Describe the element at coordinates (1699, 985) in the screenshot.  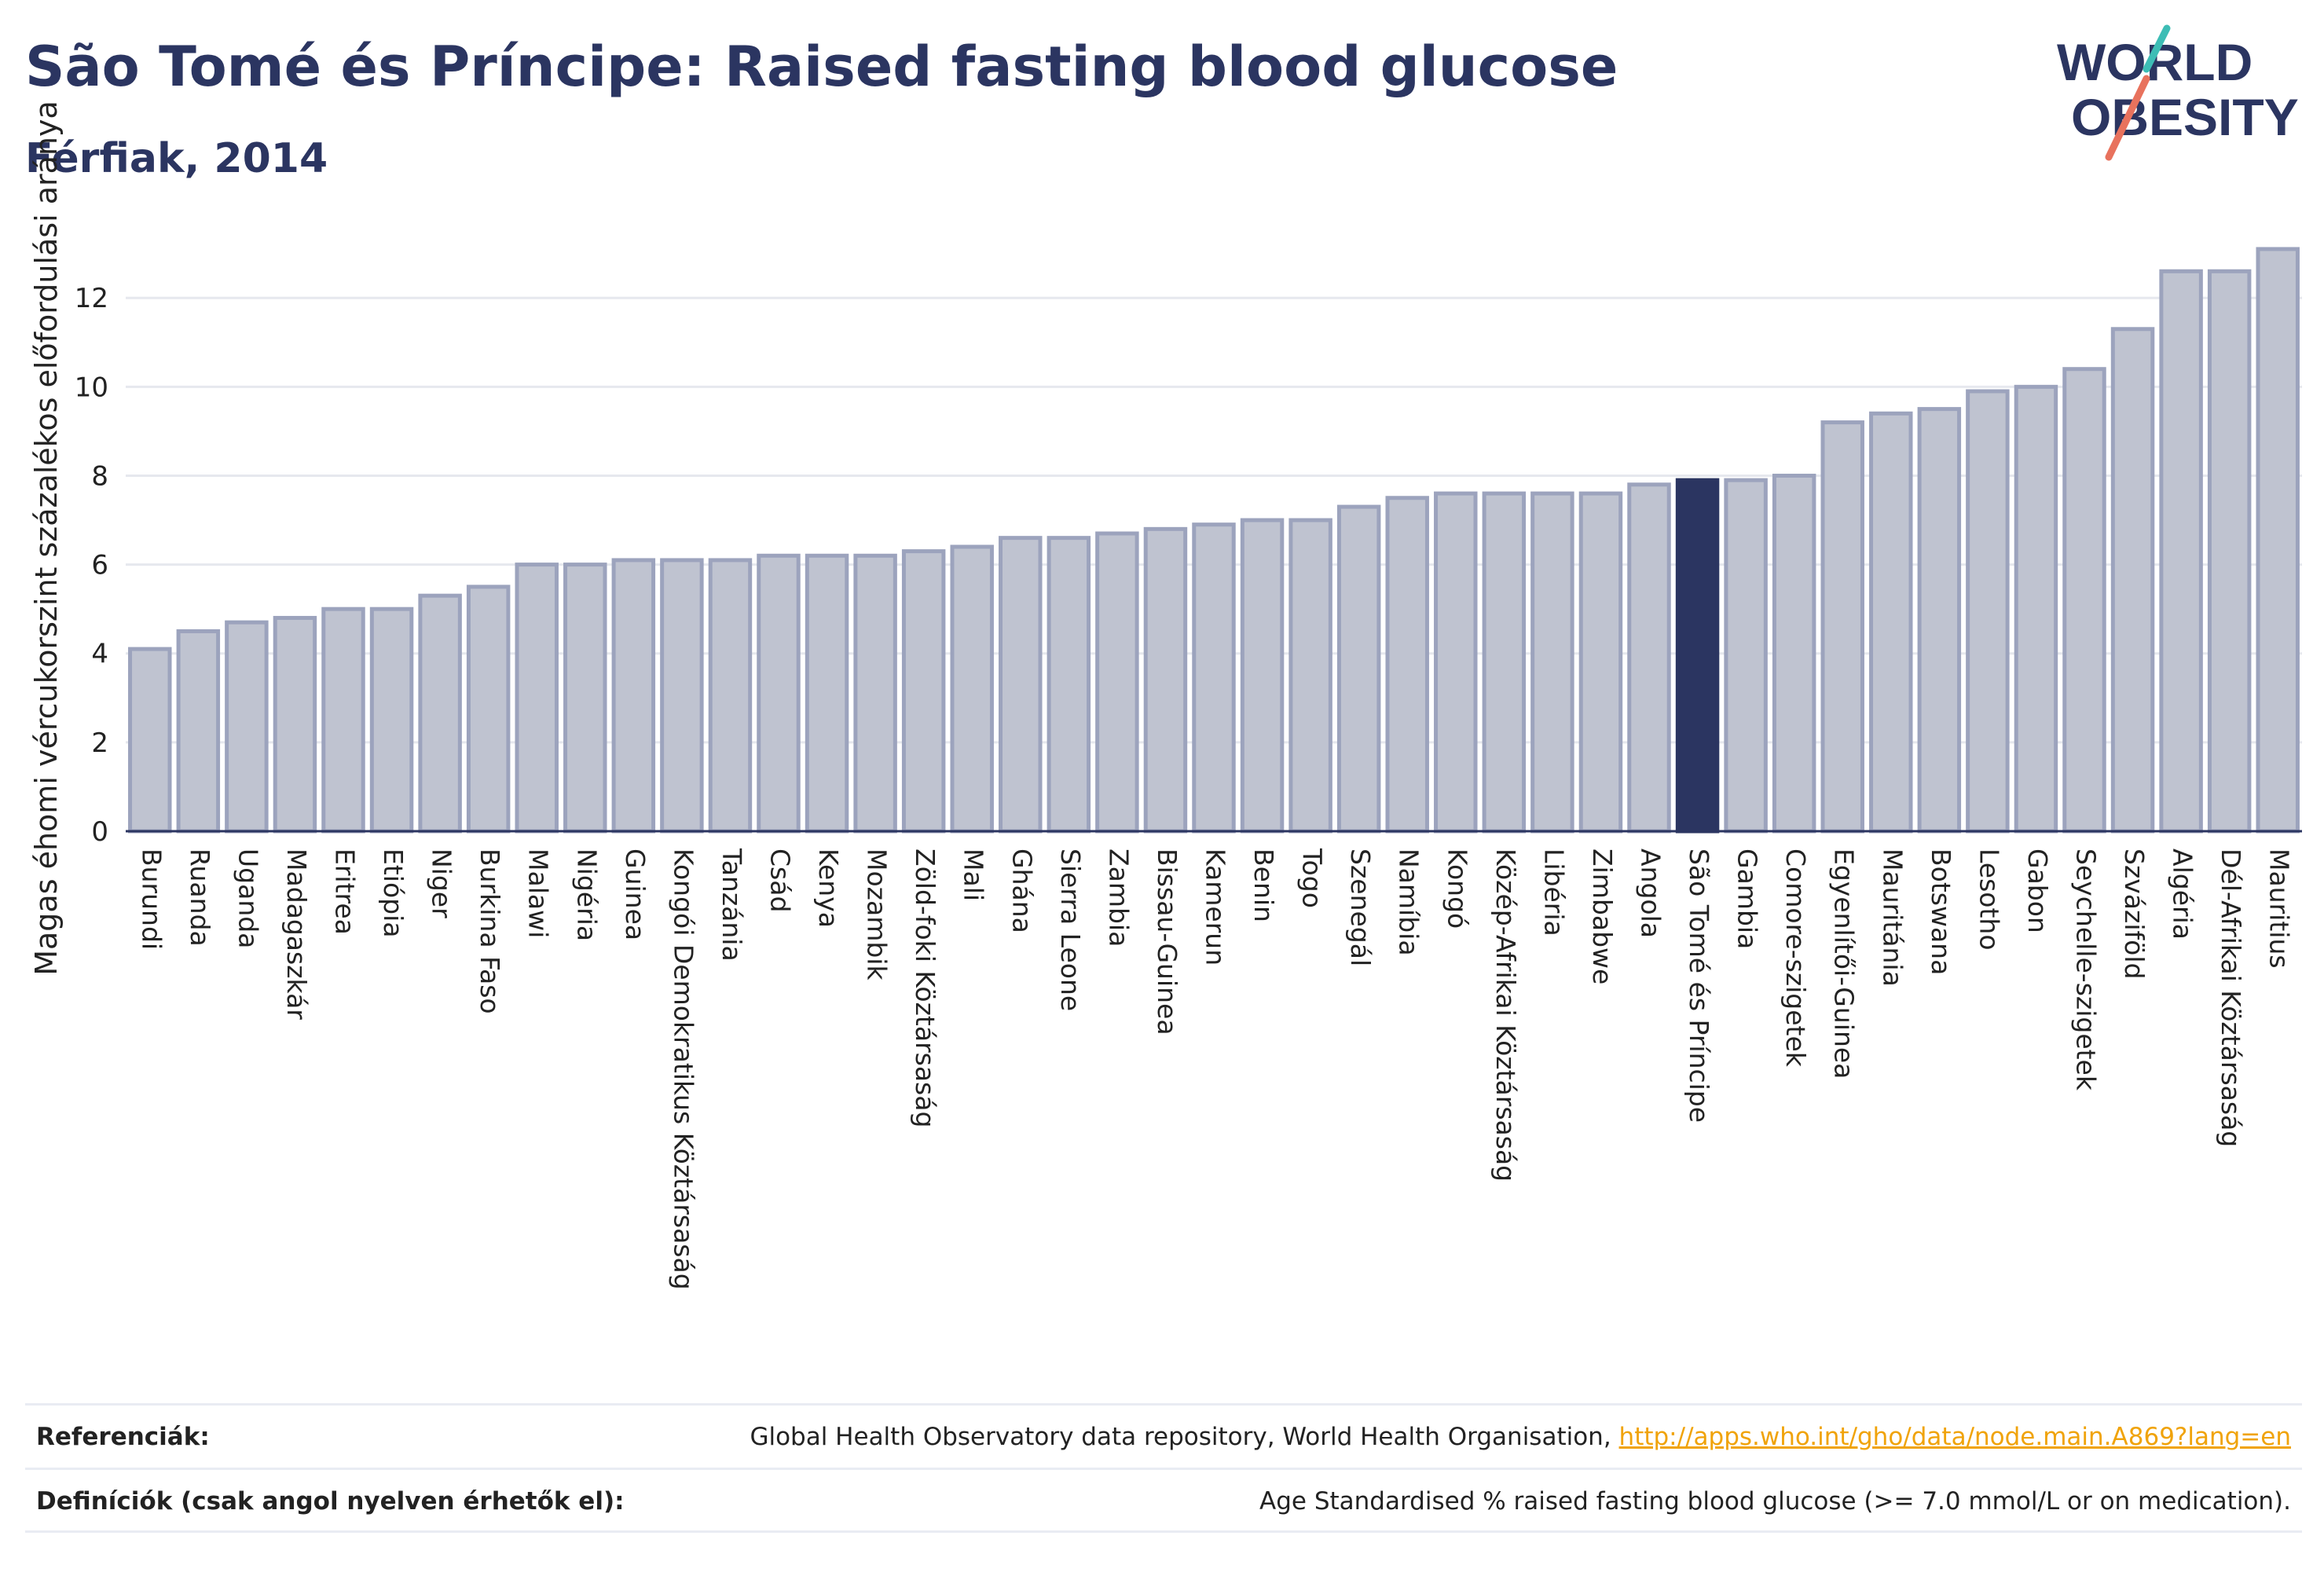
I see `x-tick-label: São Tomé és Príncipe` at that location.